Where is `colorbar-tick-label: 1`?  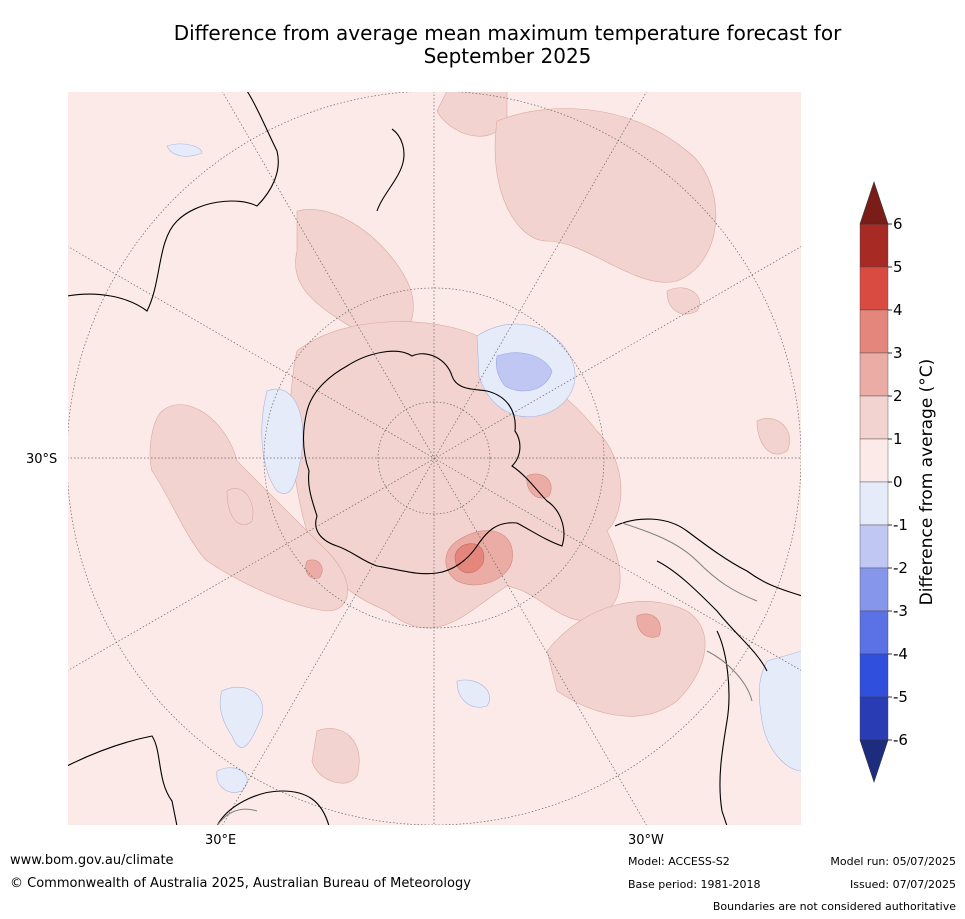 colorbar-tick-label: 1 is located at coordinates (898, 439).